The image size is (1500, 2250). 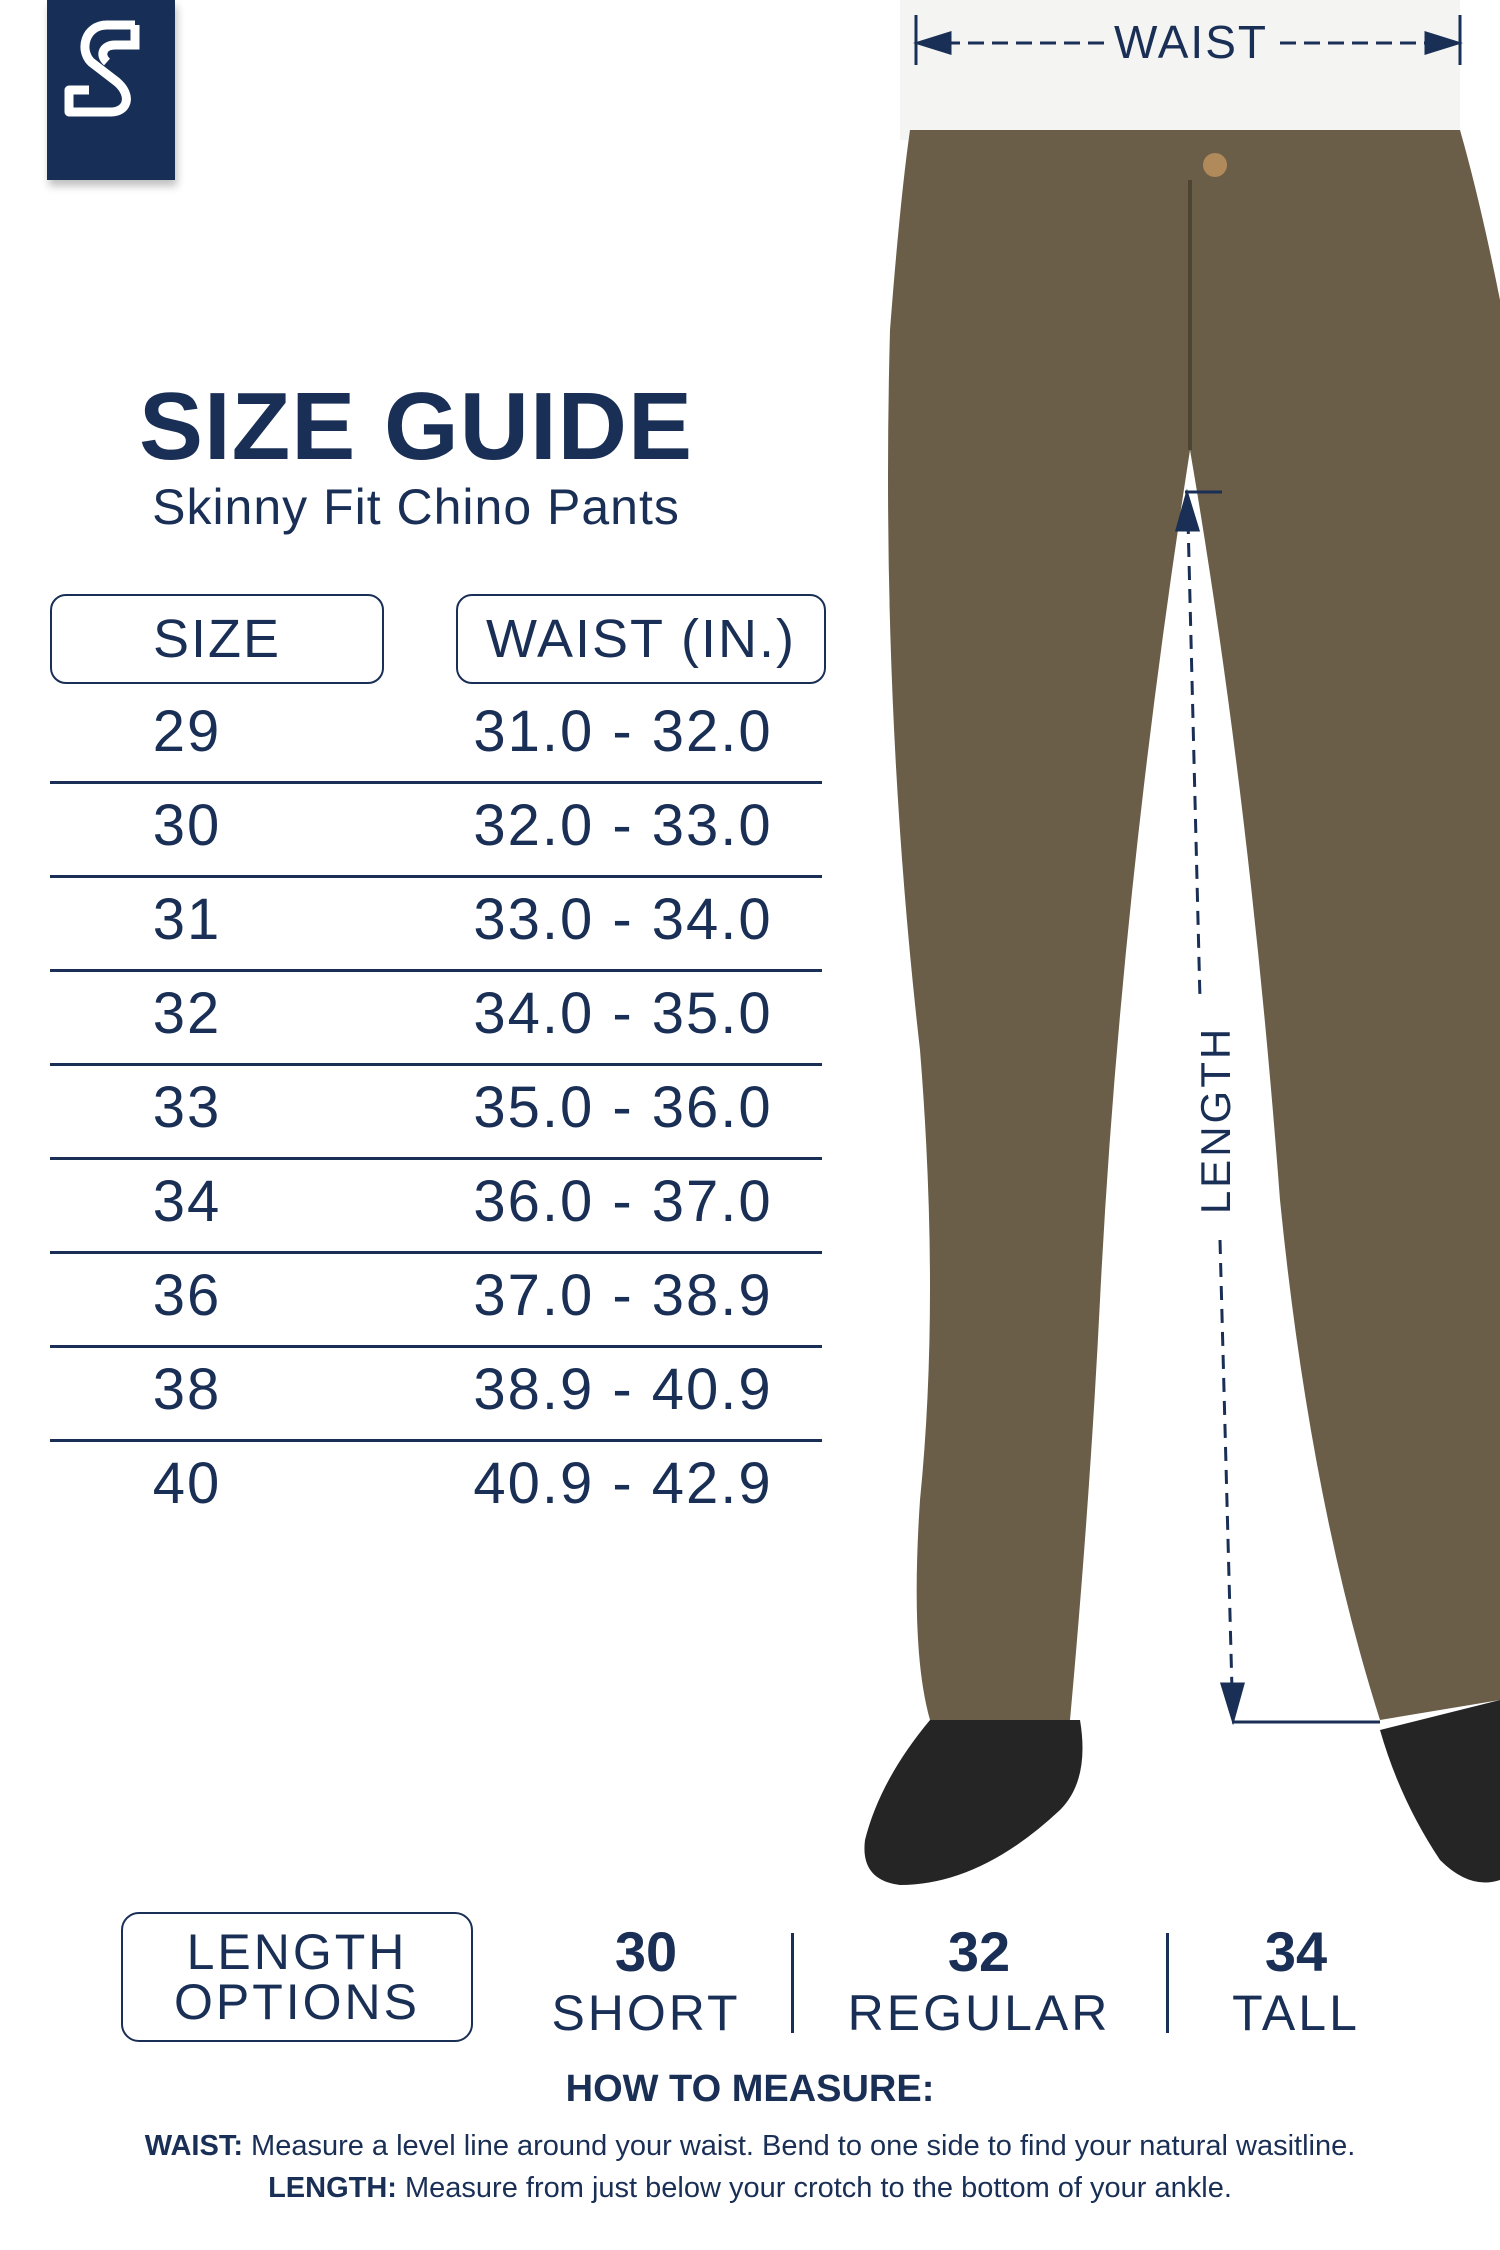 I want to click on length-number: 32, so click(x=979, y=1951).